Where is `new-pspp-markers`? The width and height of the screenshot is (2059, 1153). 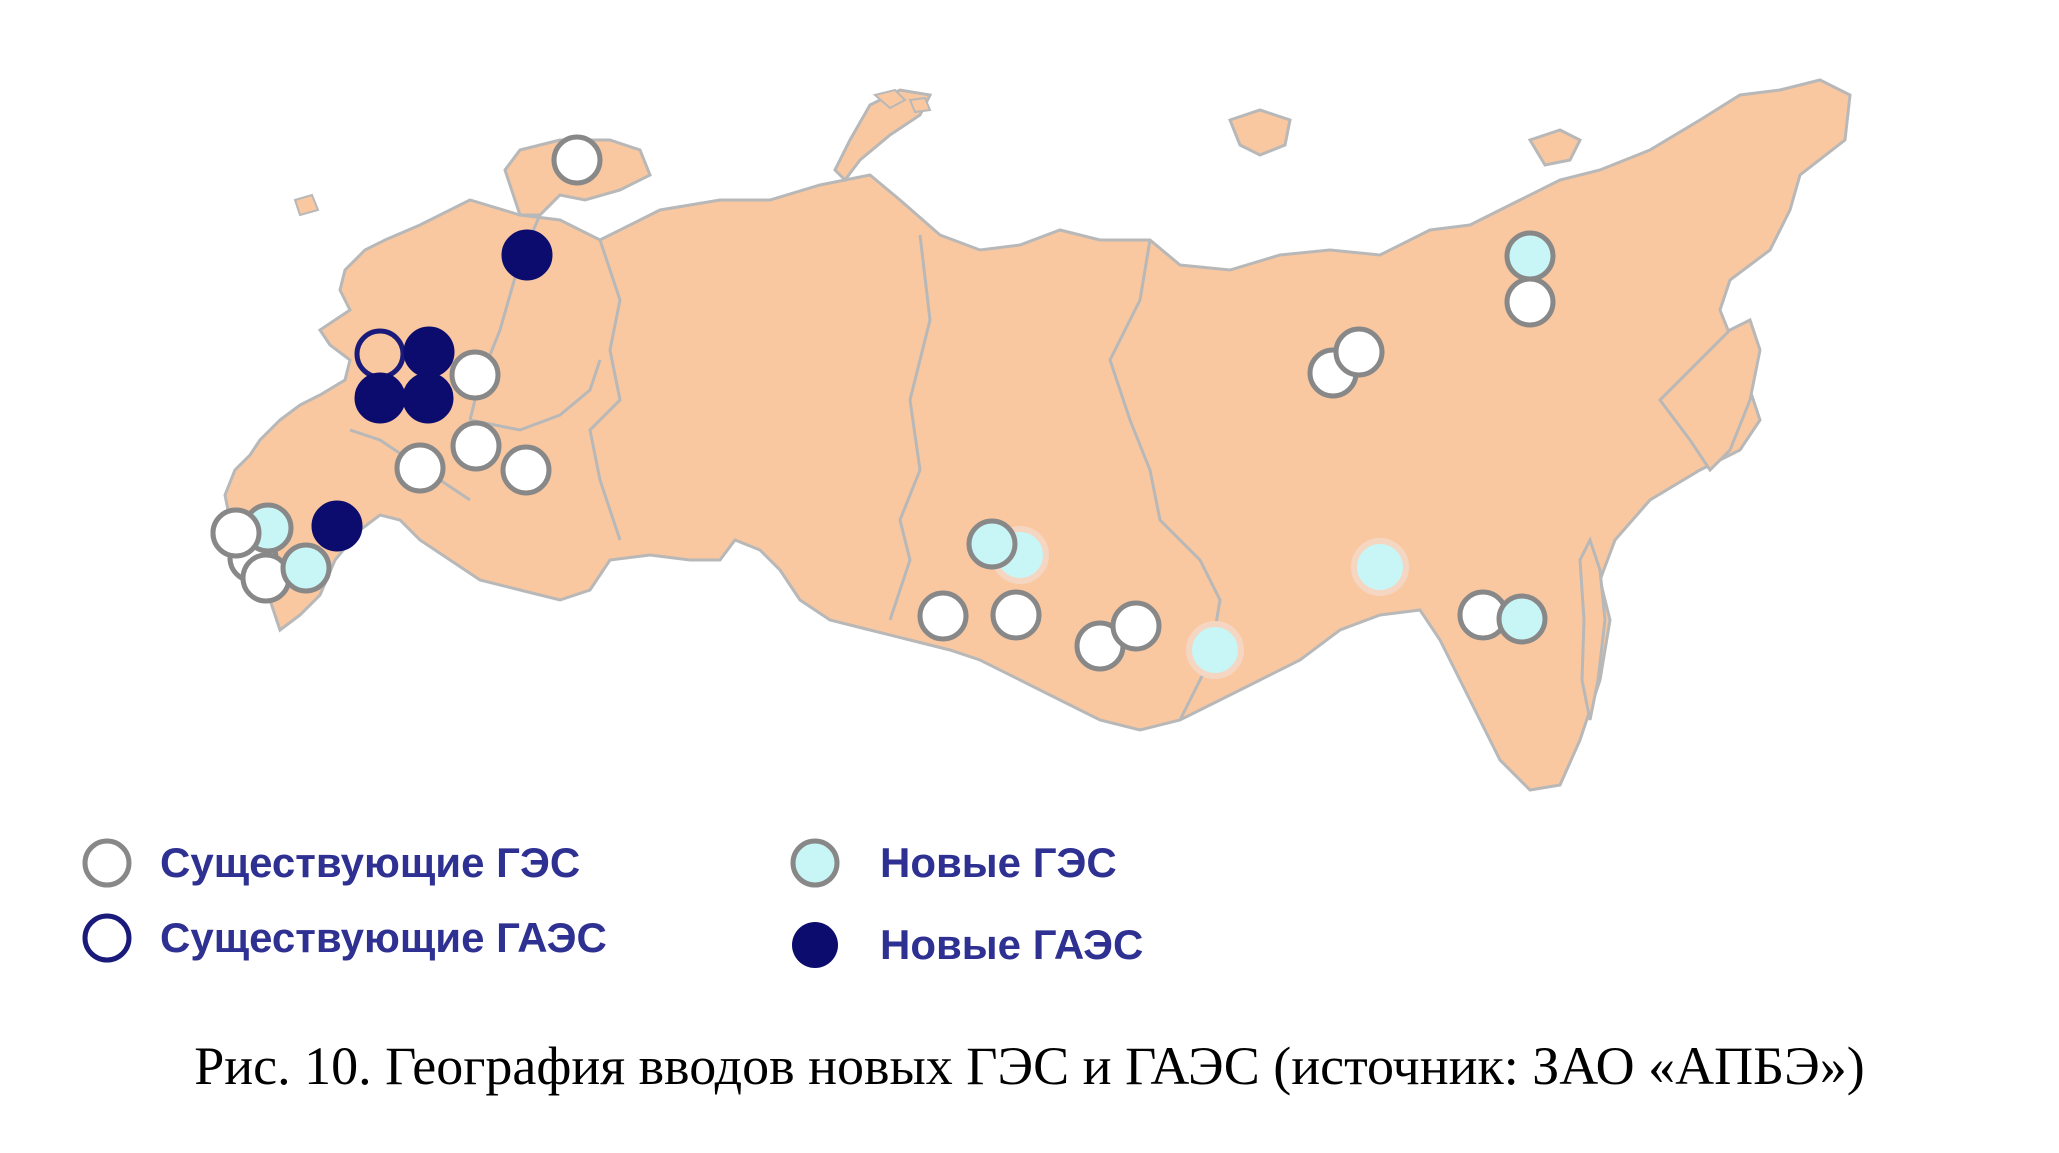 new-pspp-markers is located at coordinates (432, 390).